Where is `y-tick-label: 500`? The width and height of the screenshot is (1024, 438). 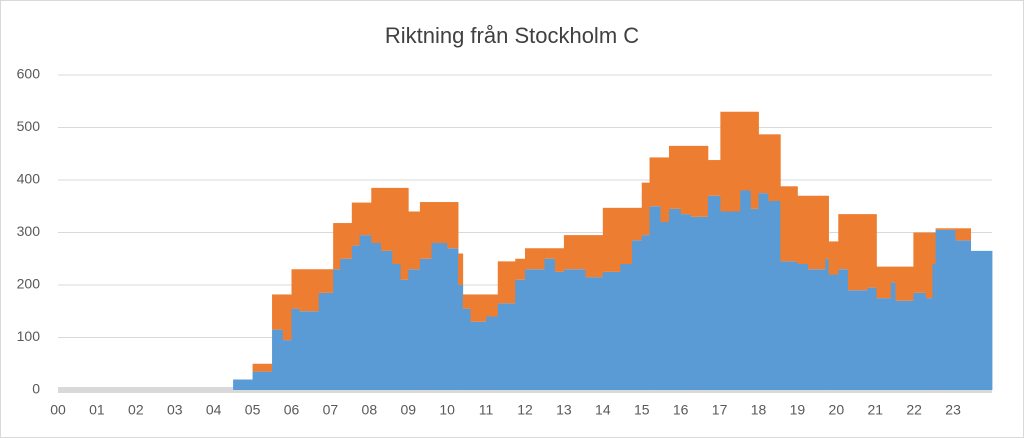 y-tick-label: 500 is located at coordinates (29, 126).